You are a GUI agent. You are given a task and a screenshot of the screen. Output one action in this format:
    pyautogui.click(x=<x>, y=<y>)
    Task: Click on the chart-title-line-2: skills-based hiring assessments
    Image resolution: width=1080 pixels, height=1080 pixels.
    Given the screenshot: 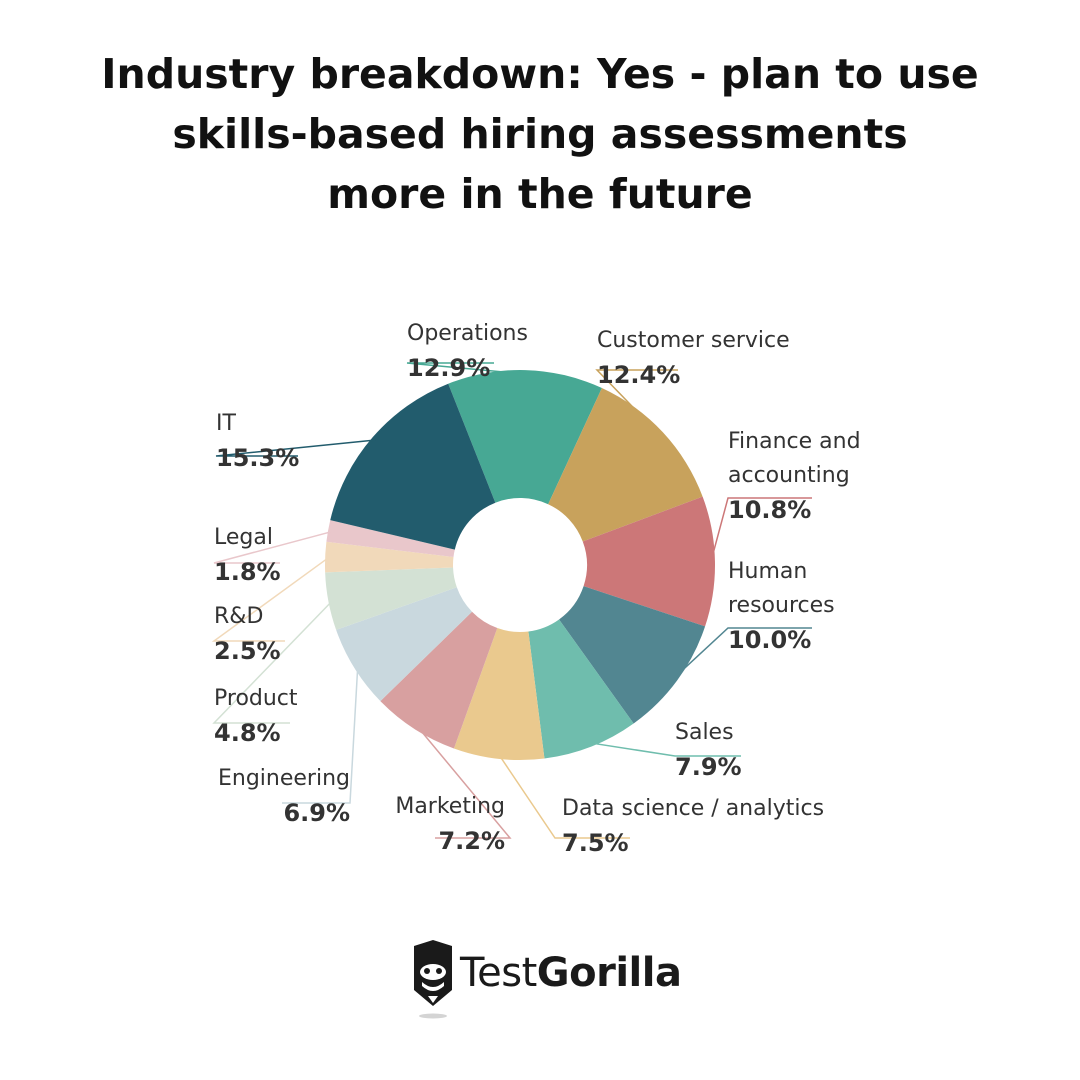 What is the action you would take?
    pyautogui.click(x=540, y=134)
    